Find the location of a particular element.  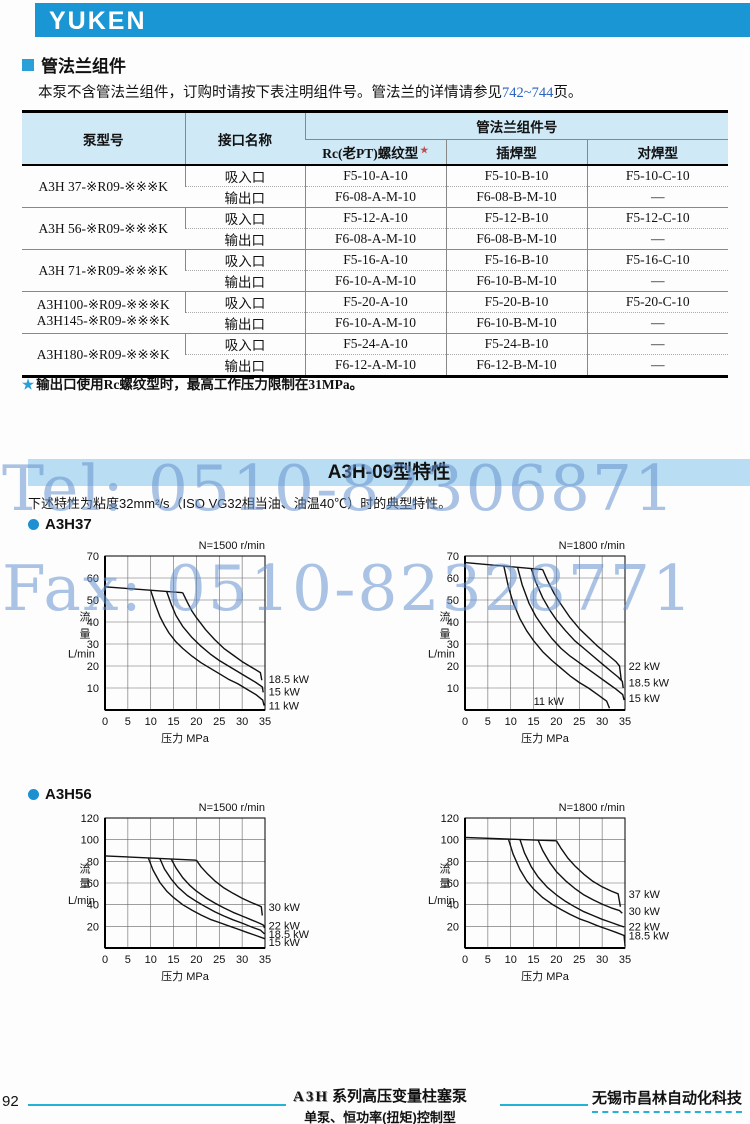

flange-code-cell: F5-16-B-10 is located at coordinates (516, 260).